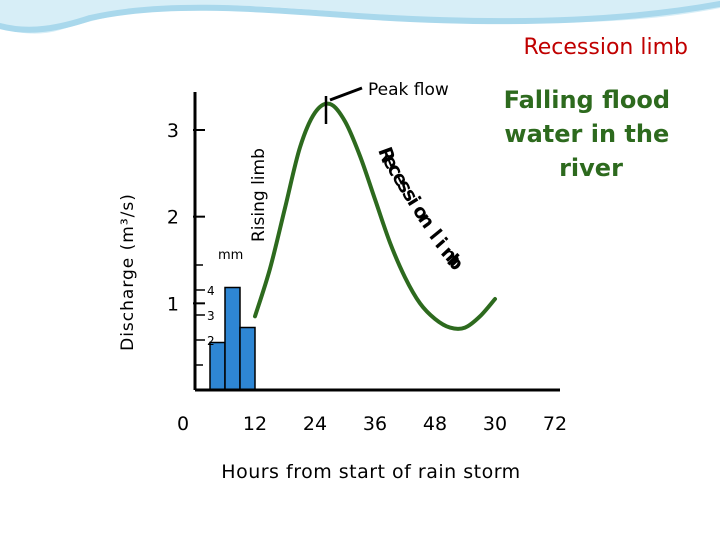 The width and height of the screenshot is (720, 540). Describe the element at coordinates (586, 134) in the screenshot. I see `falling-flood-note-line-2: water in the` at that location.